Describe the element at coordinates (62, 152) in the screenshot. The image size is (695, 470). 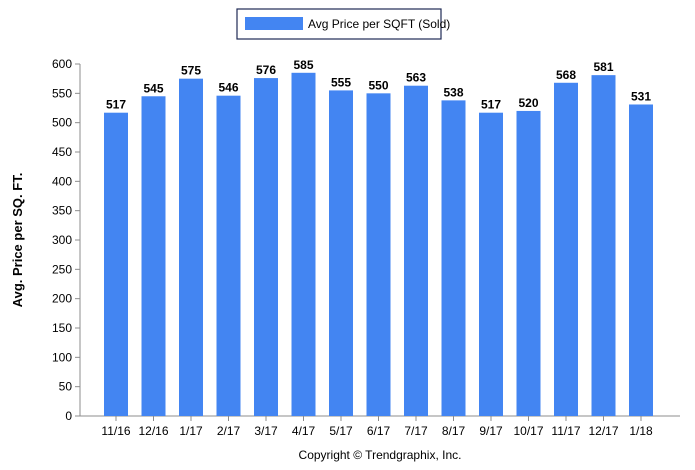
I see `y-tick-label: 450` at that location.